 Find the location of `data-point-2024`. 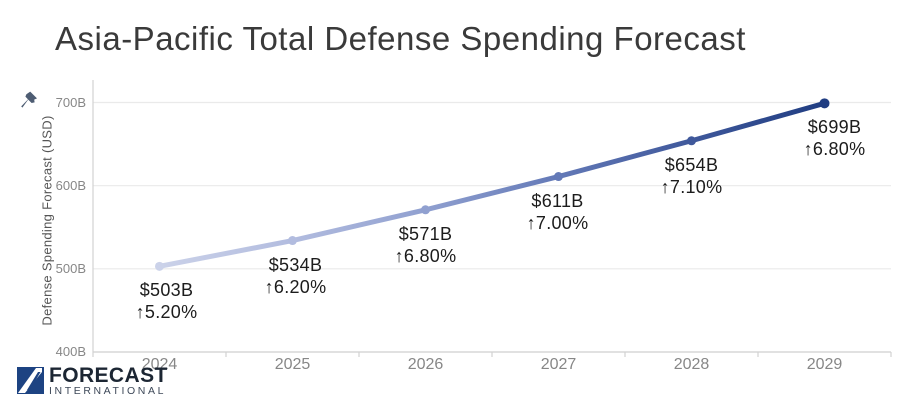

data-point-2024 is located at coordinates (159, 266).